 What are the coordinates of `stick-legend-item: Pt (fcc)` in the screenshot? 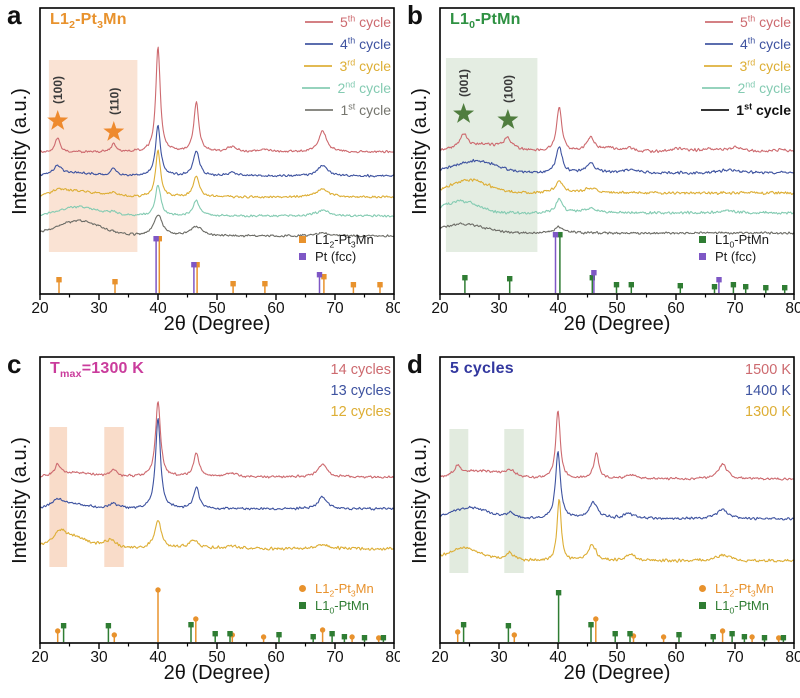 It's located at (734, 256).